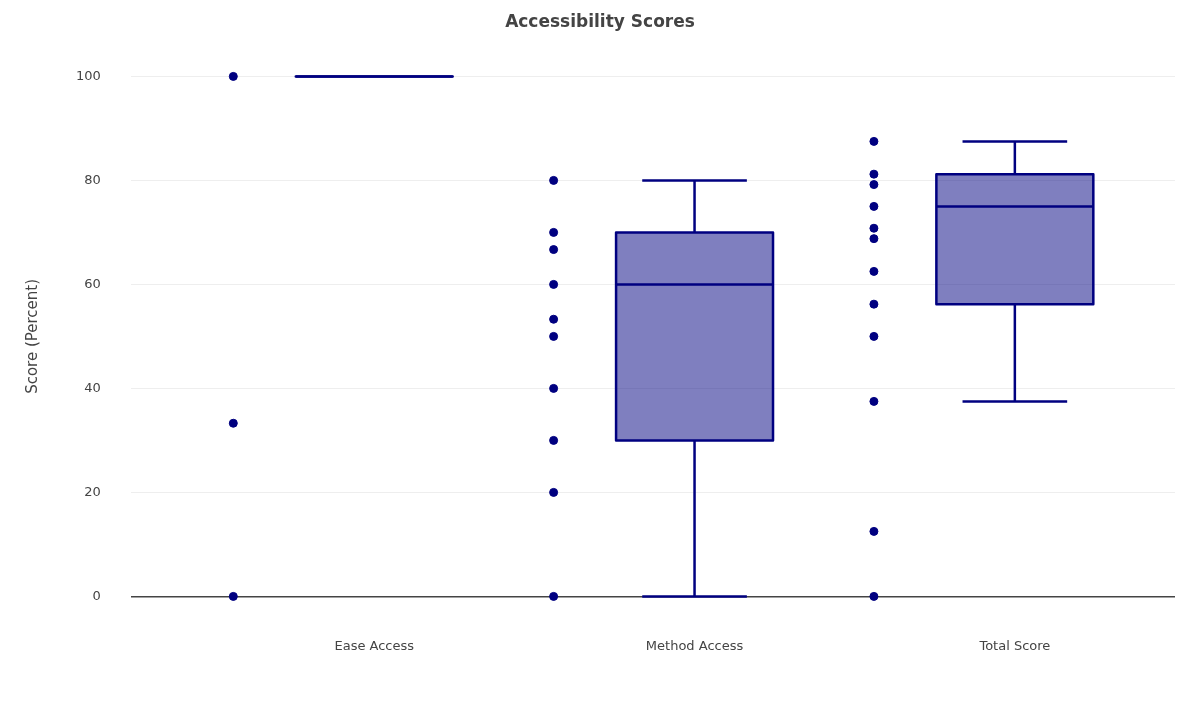 This screenshot has width=1180, height=702. What do you see at coordinates (1014, 645) in the screenshot?
I see `x-tick-label: Total Score` at bounding box center [1014, 645].